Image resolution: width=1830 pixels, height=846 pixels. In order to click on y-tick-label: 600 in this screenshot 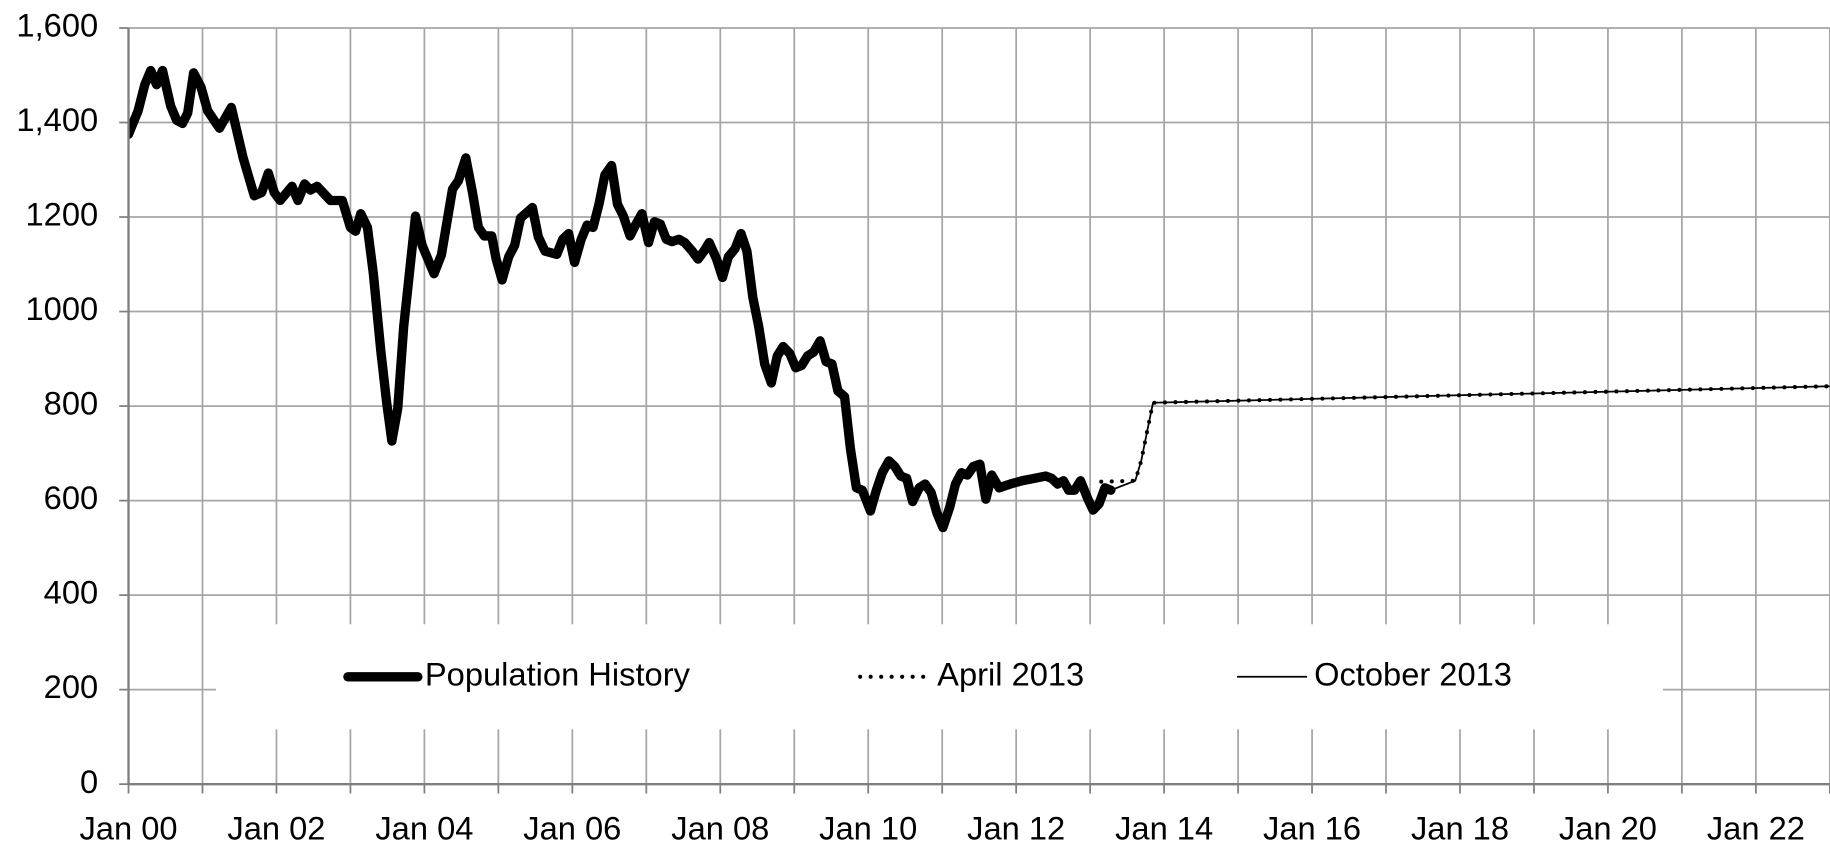, I will do `click(71, 497)`.